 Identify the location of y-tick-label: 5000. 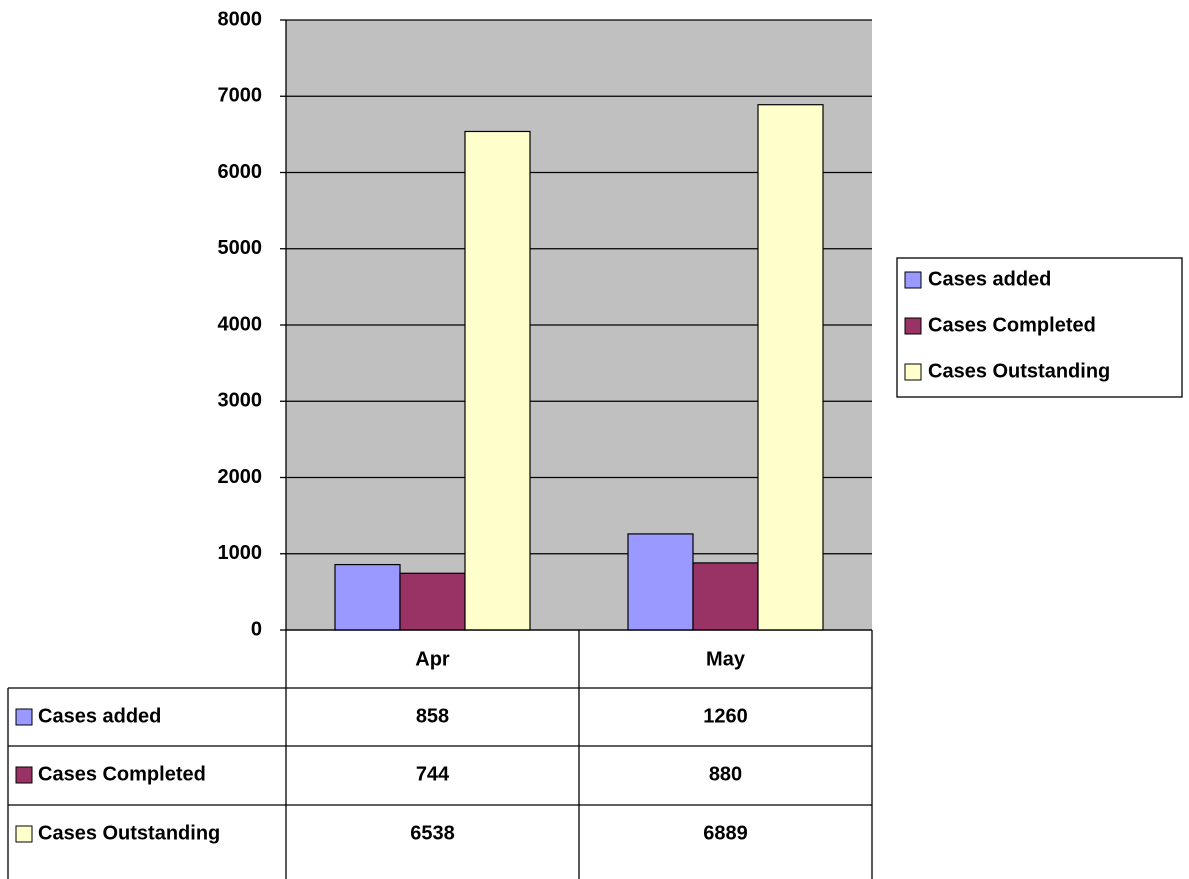
(240, 248).